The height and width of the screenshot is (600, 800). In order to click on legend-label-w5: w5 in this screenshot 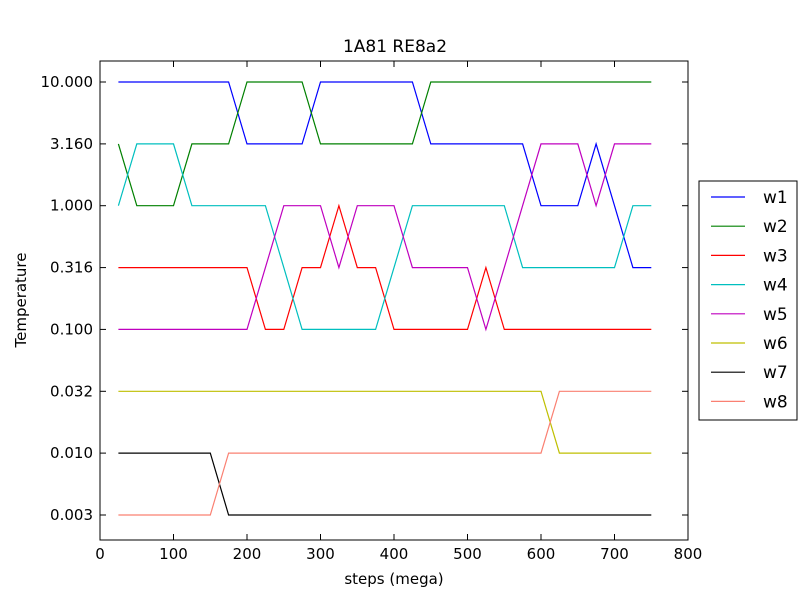, I will do `click(775, 315)`.